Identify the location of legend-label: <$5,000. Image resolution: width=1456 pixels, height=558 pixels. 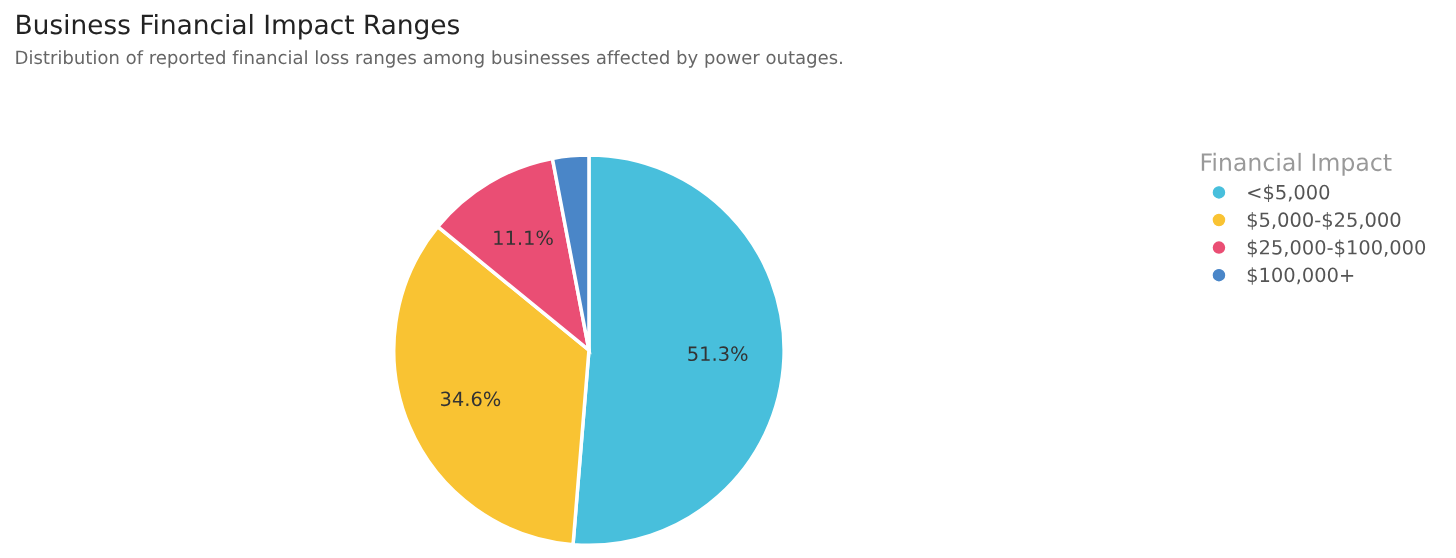
(1289, 193).